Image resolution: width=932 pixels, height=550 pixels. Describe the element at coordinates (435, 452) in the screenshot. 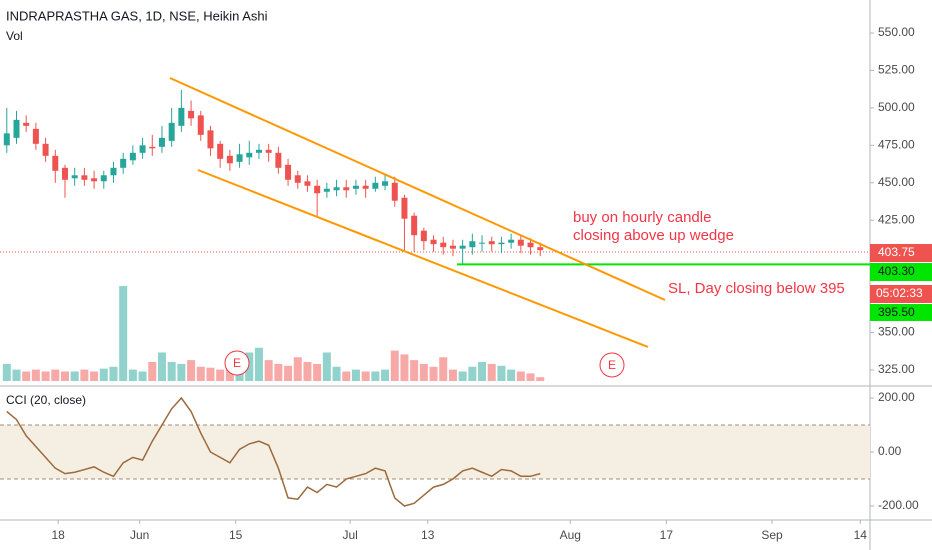

I see `cci-band` at that location.